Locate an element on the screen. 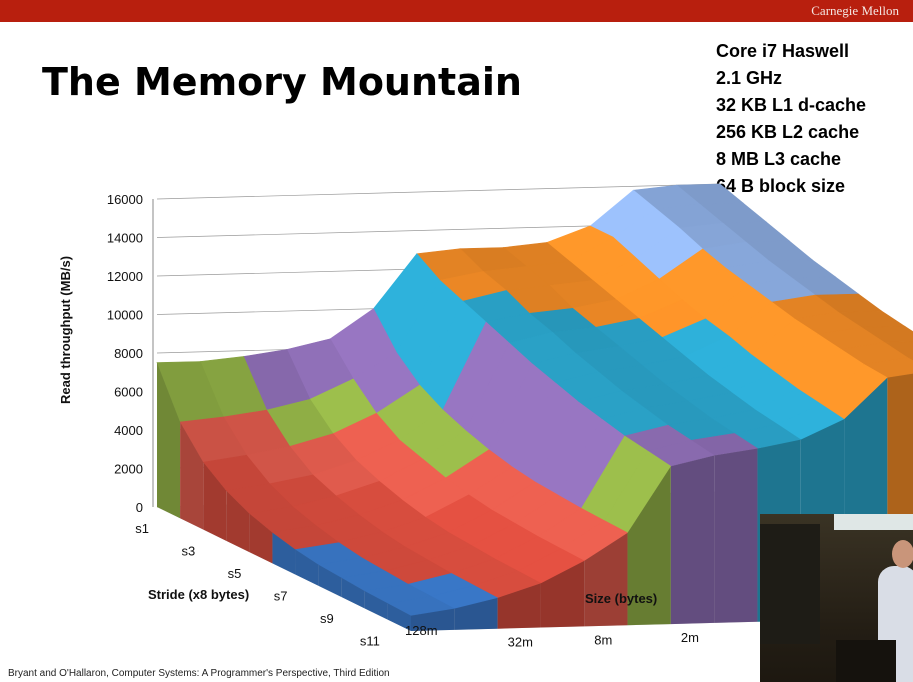 The image size is (913, 682). z-tick-label: 2000 is located at coordinates (128, 469).